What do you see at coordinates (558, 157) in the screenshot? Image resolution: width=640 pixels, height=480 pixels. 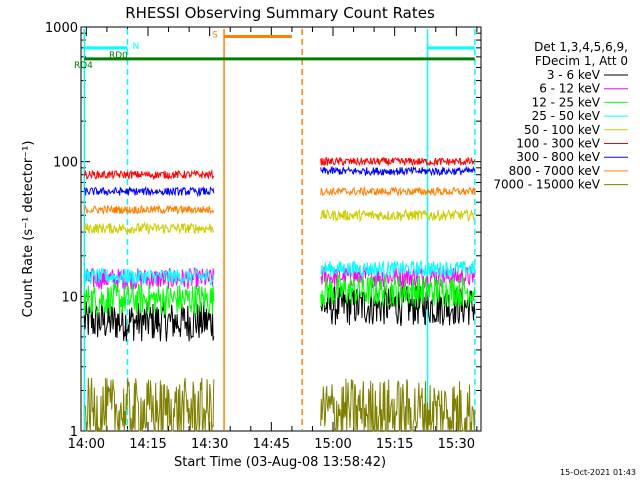 I see `legend-entry-label: 300 - 800 keV` at bounding box center [558, 157].